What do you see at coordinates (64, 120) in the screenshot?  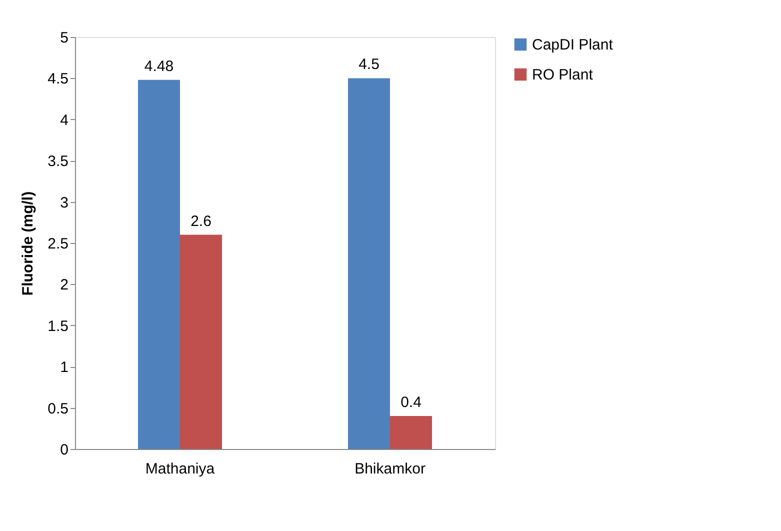 I see `y-tick-label: 4` at bounding box center [64, 120].